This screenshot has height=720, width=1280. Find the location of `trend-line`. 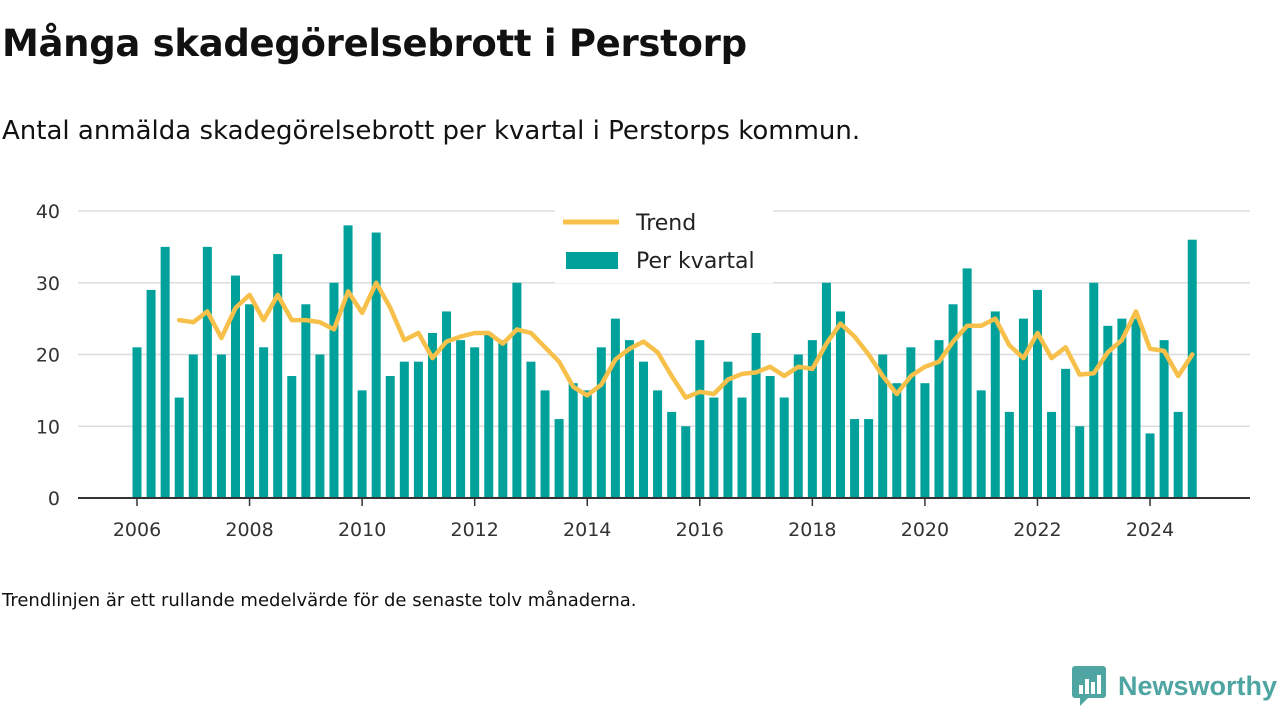

trend-line is located at coordinates (685, 340).